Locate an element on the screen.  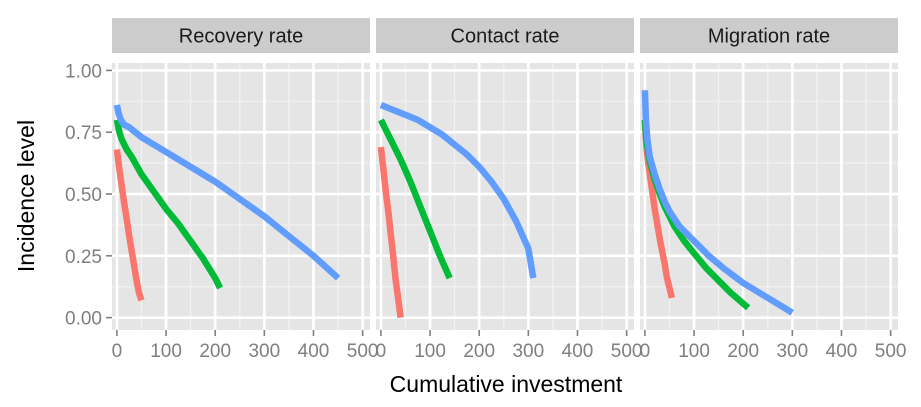
y-tick-label: 1.00 is located at coordinates (83, 71).